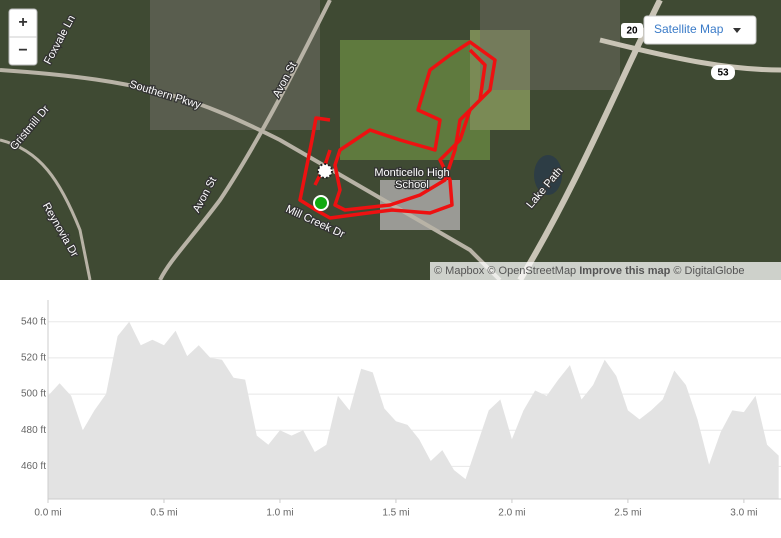 The image size is (781, 538). What do you see at coordinates (690, 55) in the screenshot?
I see `highway` at bounding box center [690, 55].